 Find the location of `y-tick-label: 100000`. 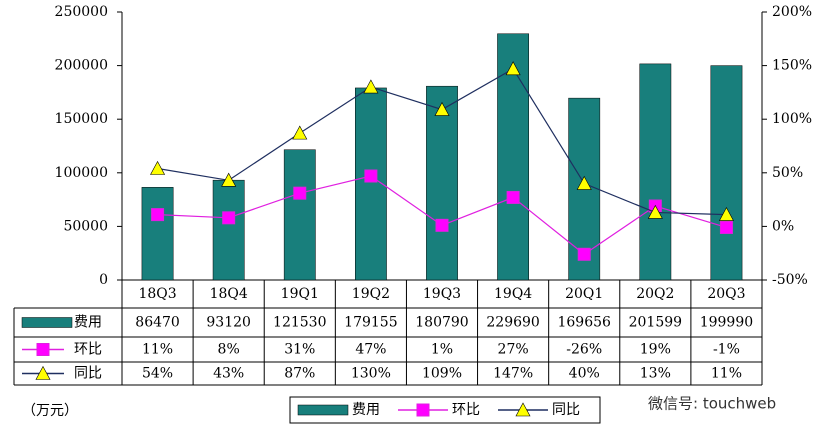

y-tick-label: 100000 is located at coordinates (81, 173).